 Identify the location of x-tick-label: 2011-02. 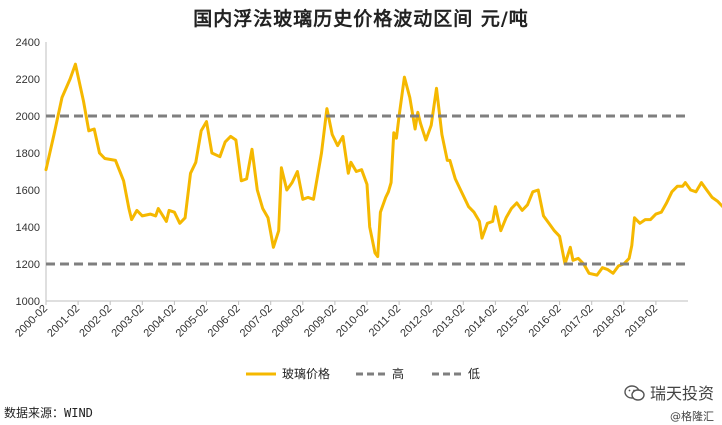
(385, 321).